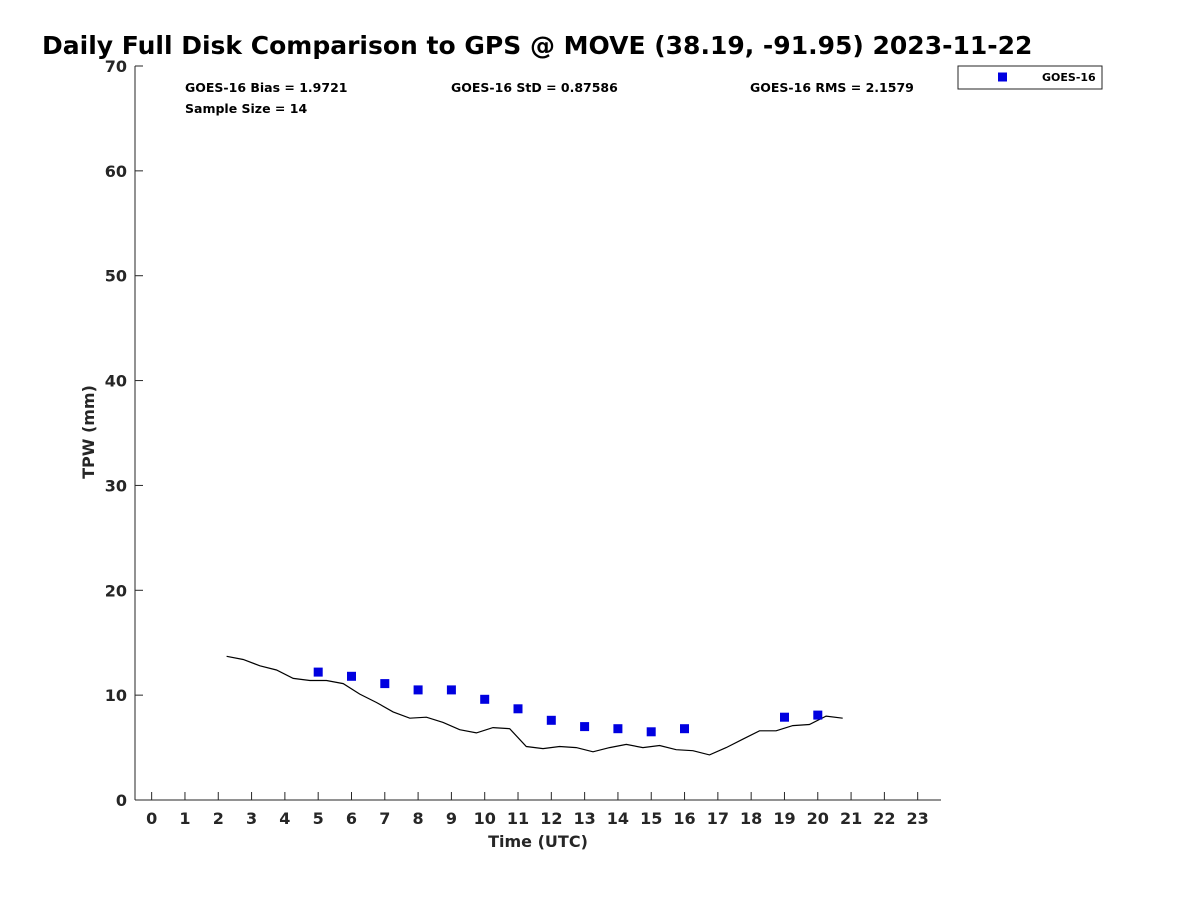  I want to click on x-tick-label: 17, so click(718, 818).